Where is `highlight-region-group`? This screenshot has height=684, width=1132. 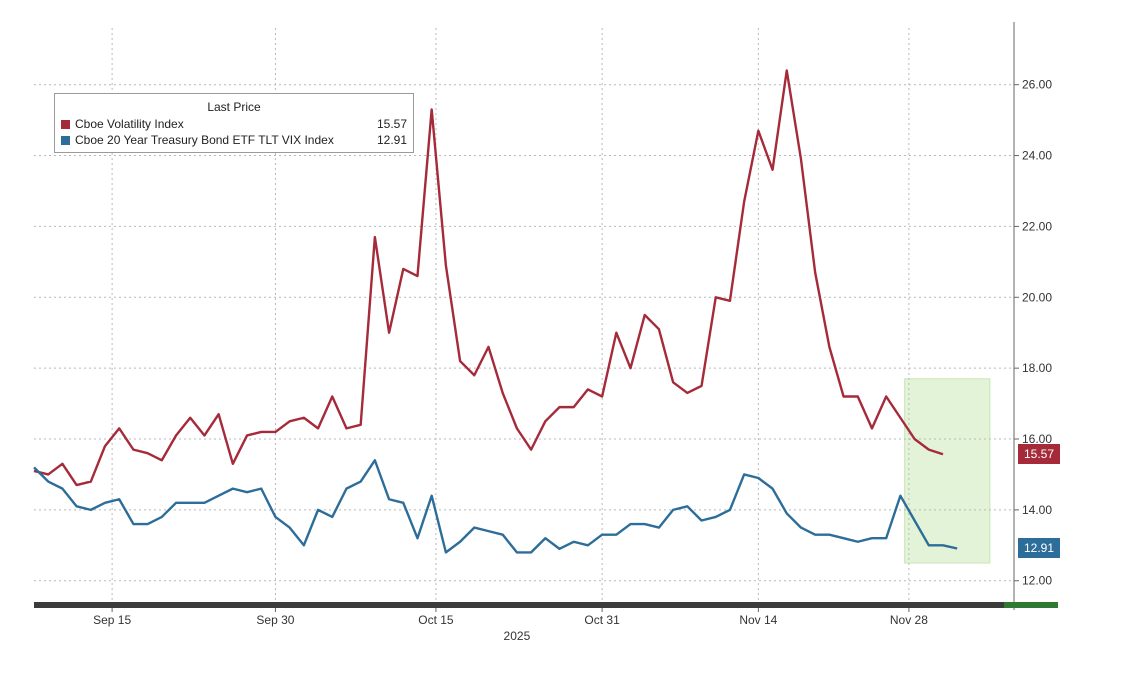
highlight-region-group is located at coordinates (947, 471).